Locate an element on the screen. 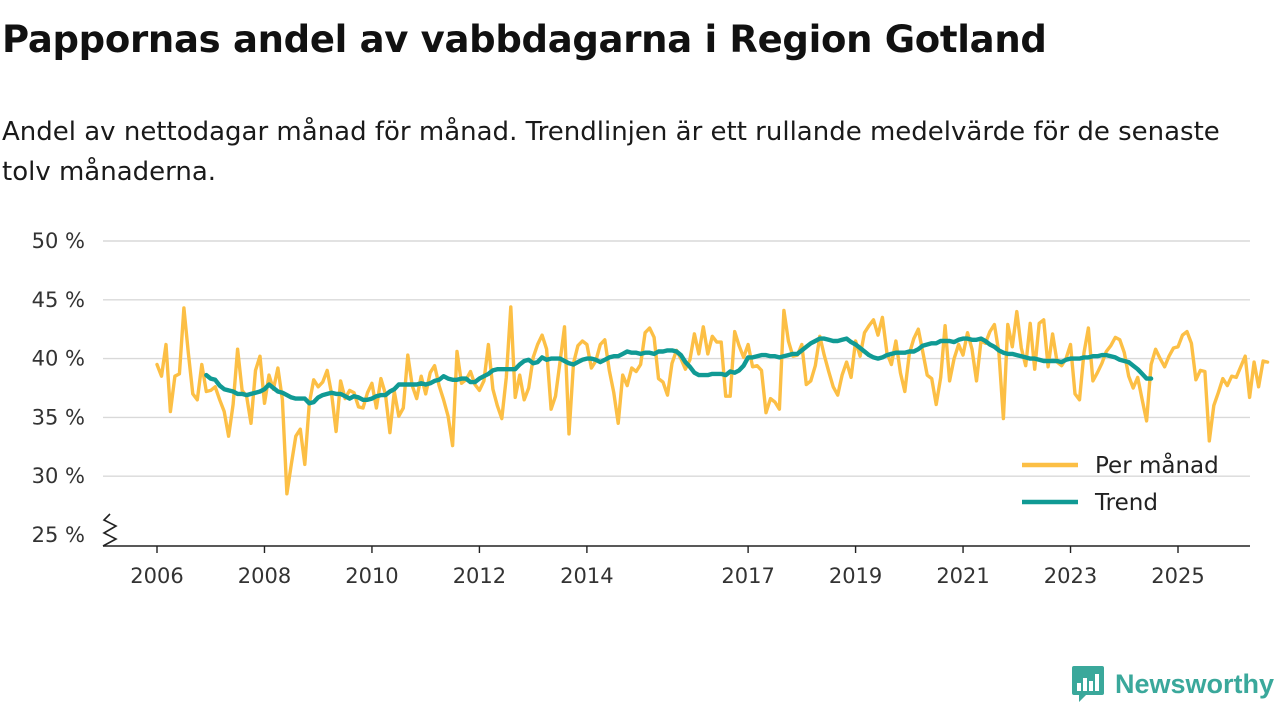  brand-name: Newsworthy is located at coordinates (1194, 683).